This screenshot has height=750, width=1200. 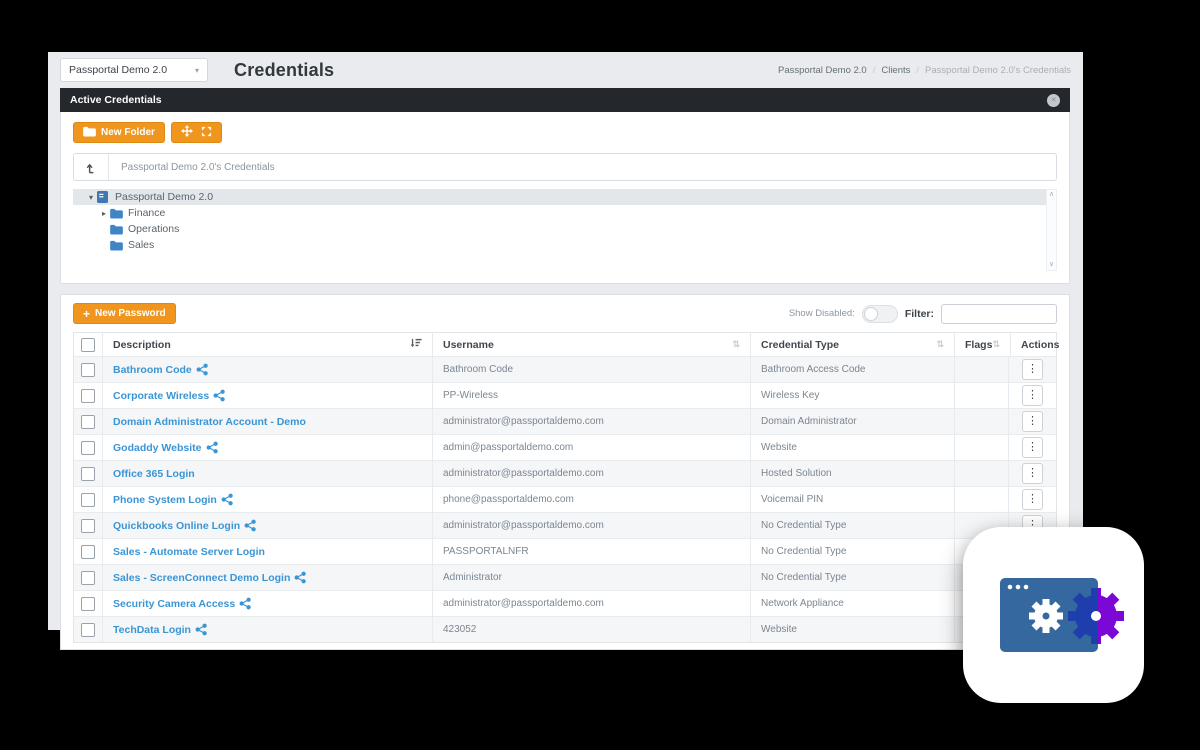 What do you see at coordinates (591, 369) in the screenshot?
I see `username-cell: Bathroom Code` at bounding box center [591, 369].